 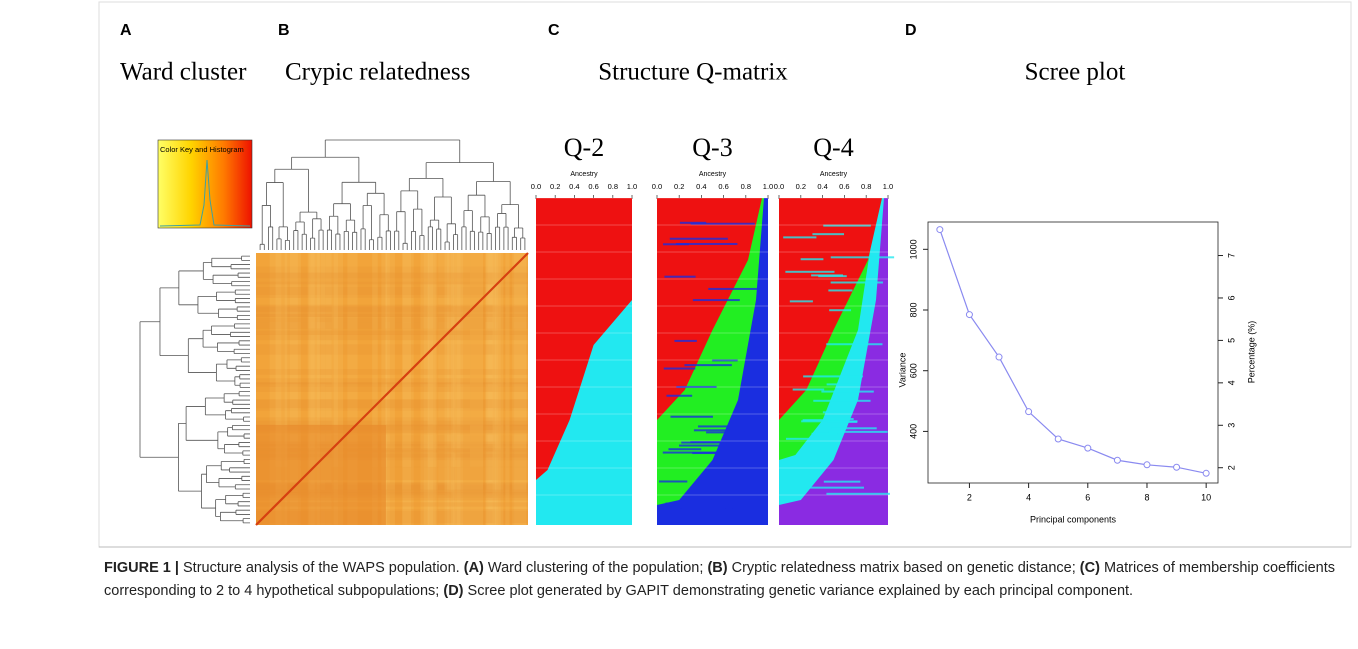 What do you see at coordinates (473, 568) in the screenshot?
I see `caption-label: (A)` at bounding box center [473, 568].